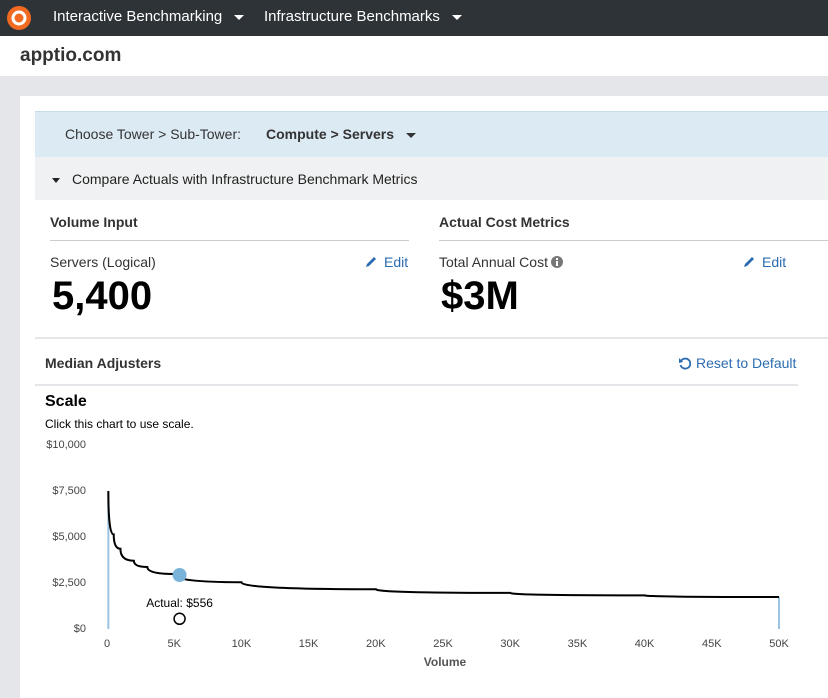 The image size is (828, 698). Describe the element at coordinates (578, 644) in the screenshot. I see `x-tick-label: 35K` at that location.